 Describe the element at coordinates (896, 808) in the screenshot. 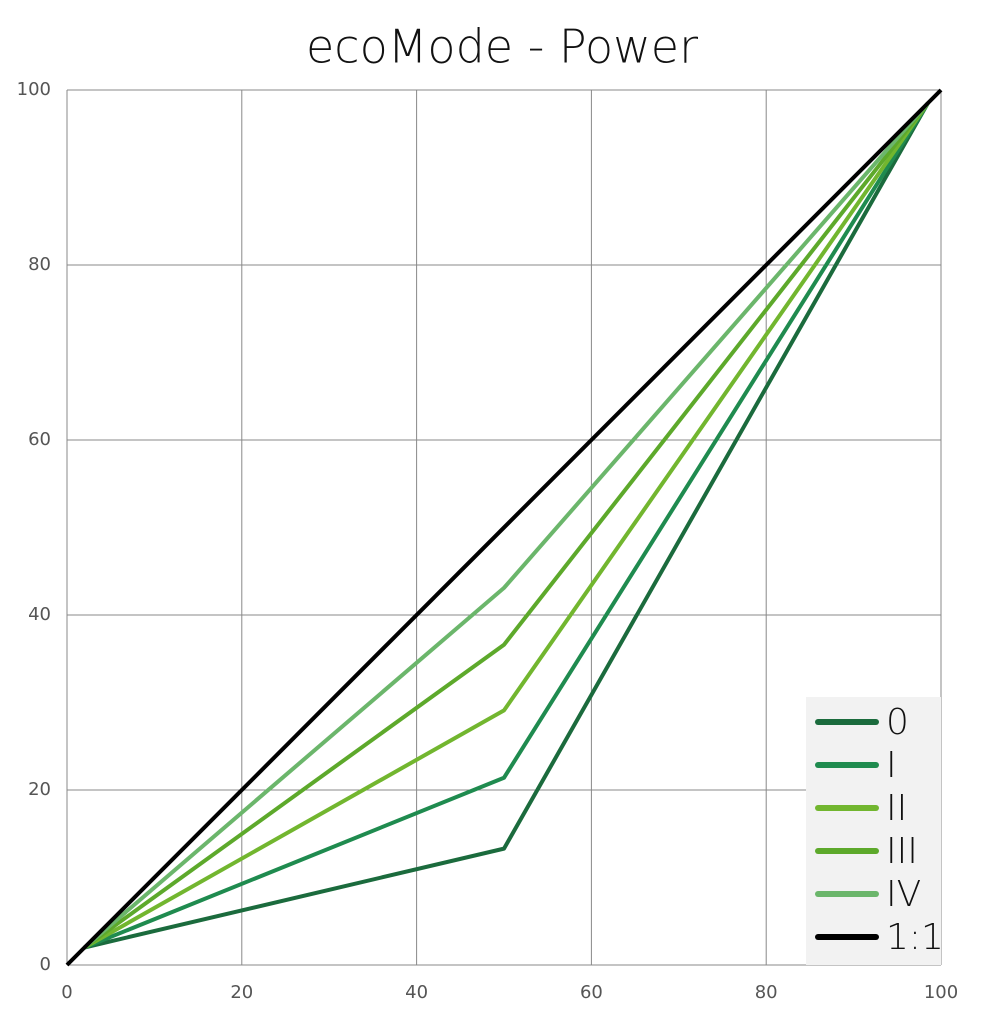

I see `legend-label: II` at that location.